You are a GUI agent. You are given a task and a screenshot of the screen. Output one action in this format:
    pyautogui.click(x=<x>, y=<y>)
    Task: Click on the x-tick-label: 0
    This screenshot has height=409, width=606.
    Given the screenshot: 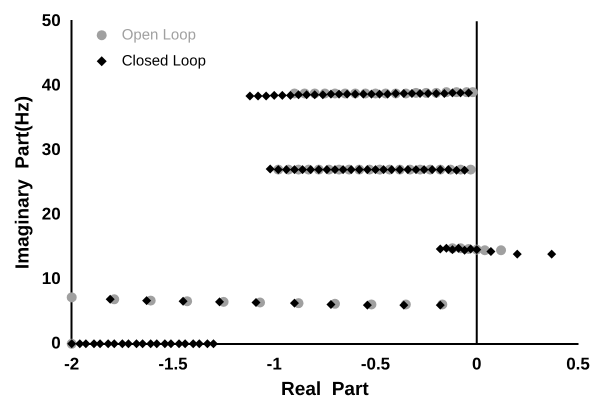 What is the action you would take?
    pyautogui.click(x=477, y=364)
    